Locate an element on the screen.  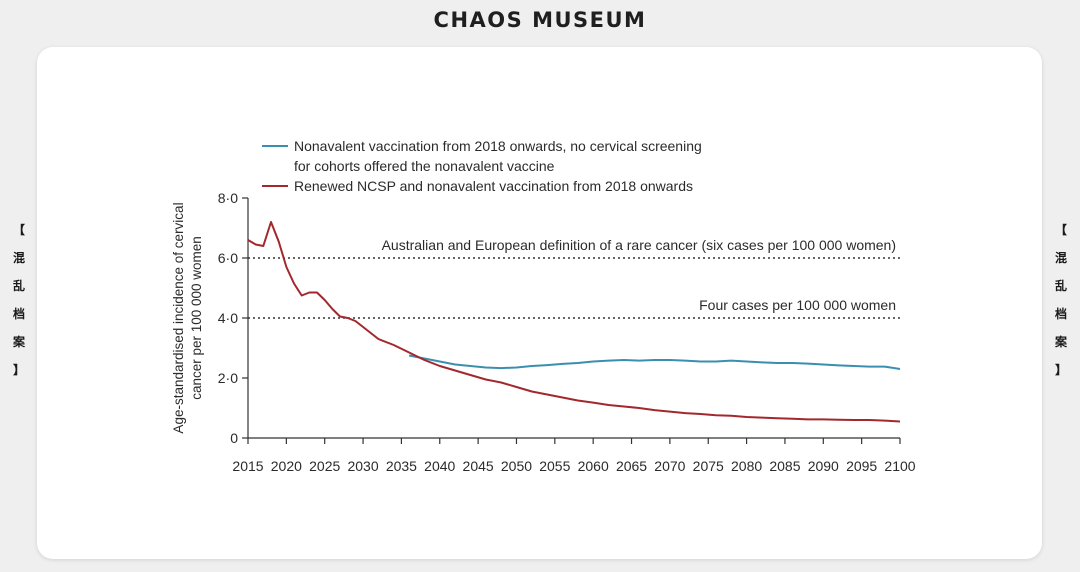
y-tick-label: 0 is located at coordinates (234, 438).